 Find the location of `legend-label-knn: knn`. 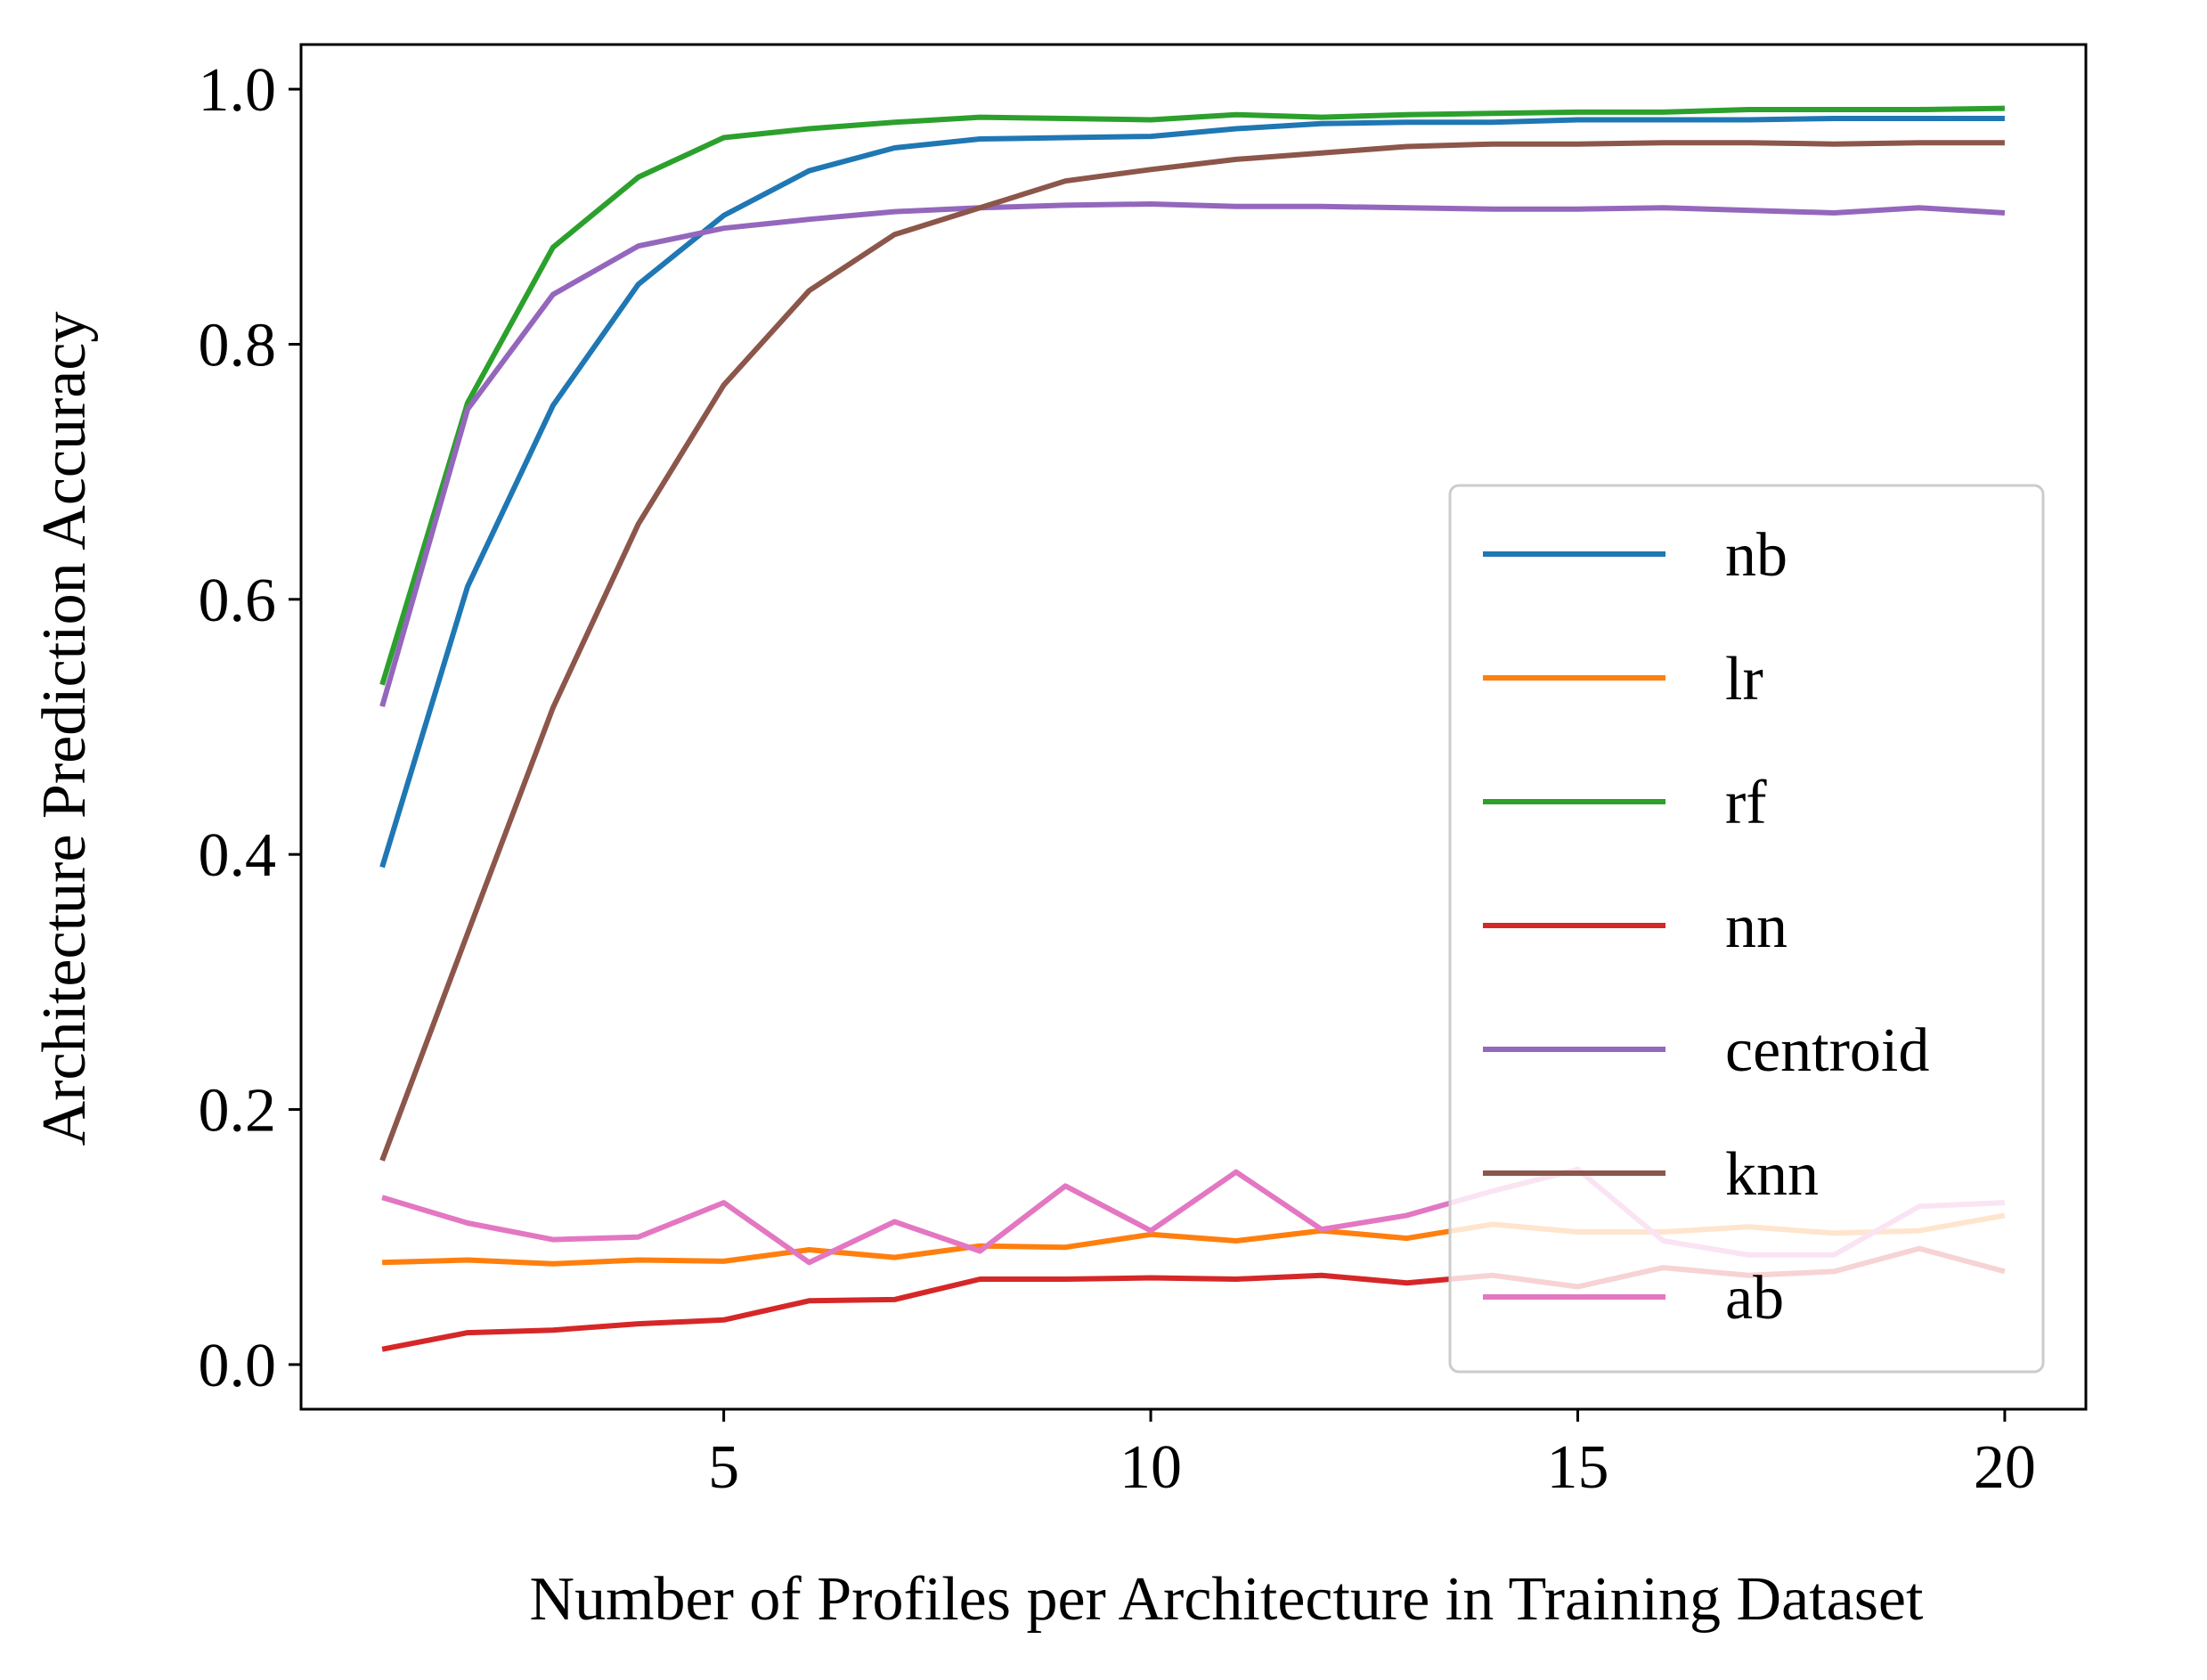

legend-label-knn: knn is located at coordinates (1772, 1174).